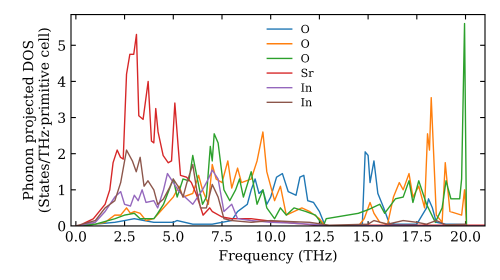 Image resolution: width=500 pixels, height=280 pixels. I want to click on y-tick-label: 1, so click(61, 190).